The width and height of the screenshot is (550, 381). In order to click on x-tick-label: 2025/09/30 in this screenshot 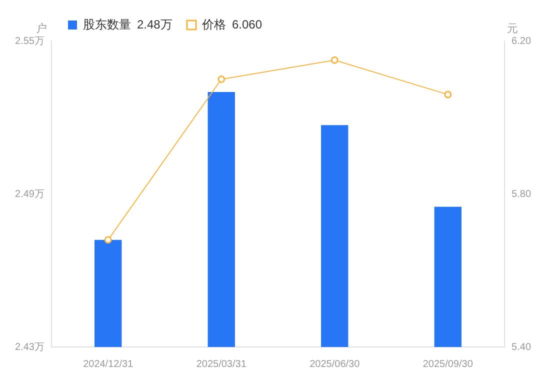, I will do `click(448, 364)`.